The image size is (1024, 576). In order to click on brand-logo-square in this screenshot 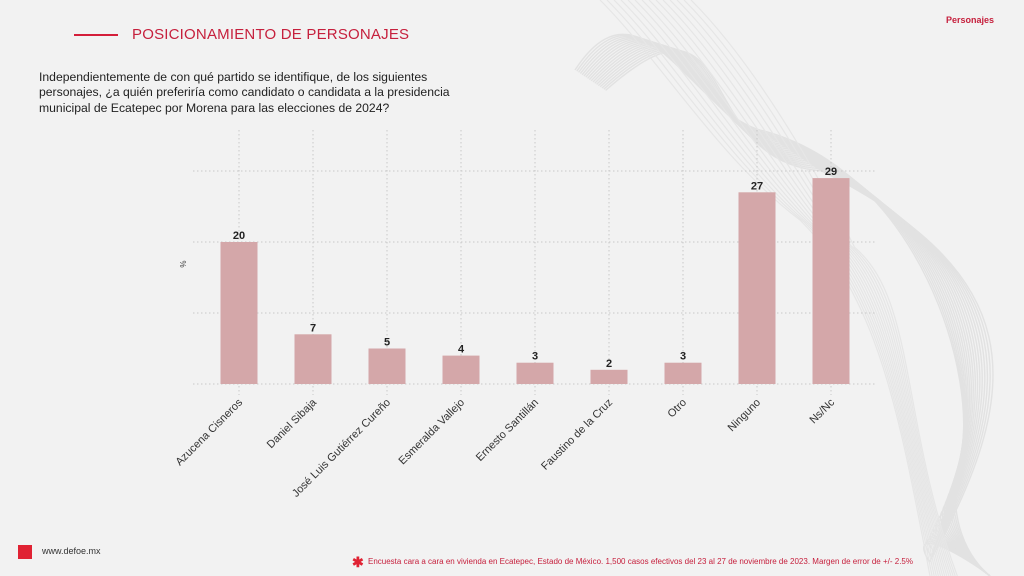, I will do `click(25, 552)`.